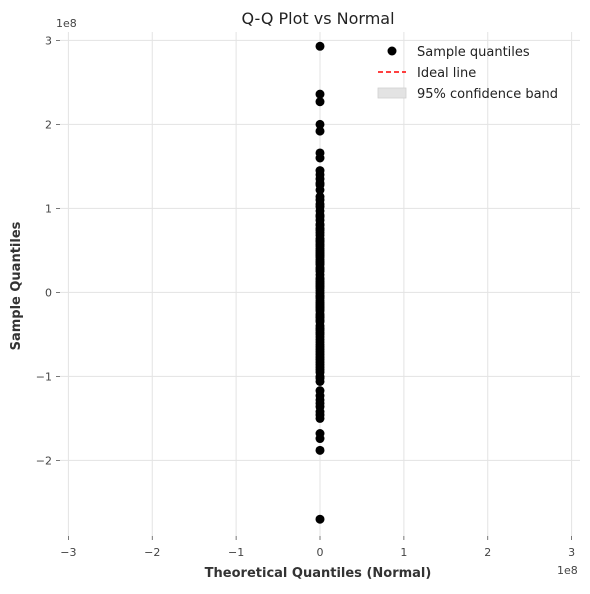 The height and width of the screenshot is (594, 590). What do you see at coordinates (66, 23) in the screenshot?
I see `y-axis-exponent-label: 1e8` at bounding box center [66, 23].